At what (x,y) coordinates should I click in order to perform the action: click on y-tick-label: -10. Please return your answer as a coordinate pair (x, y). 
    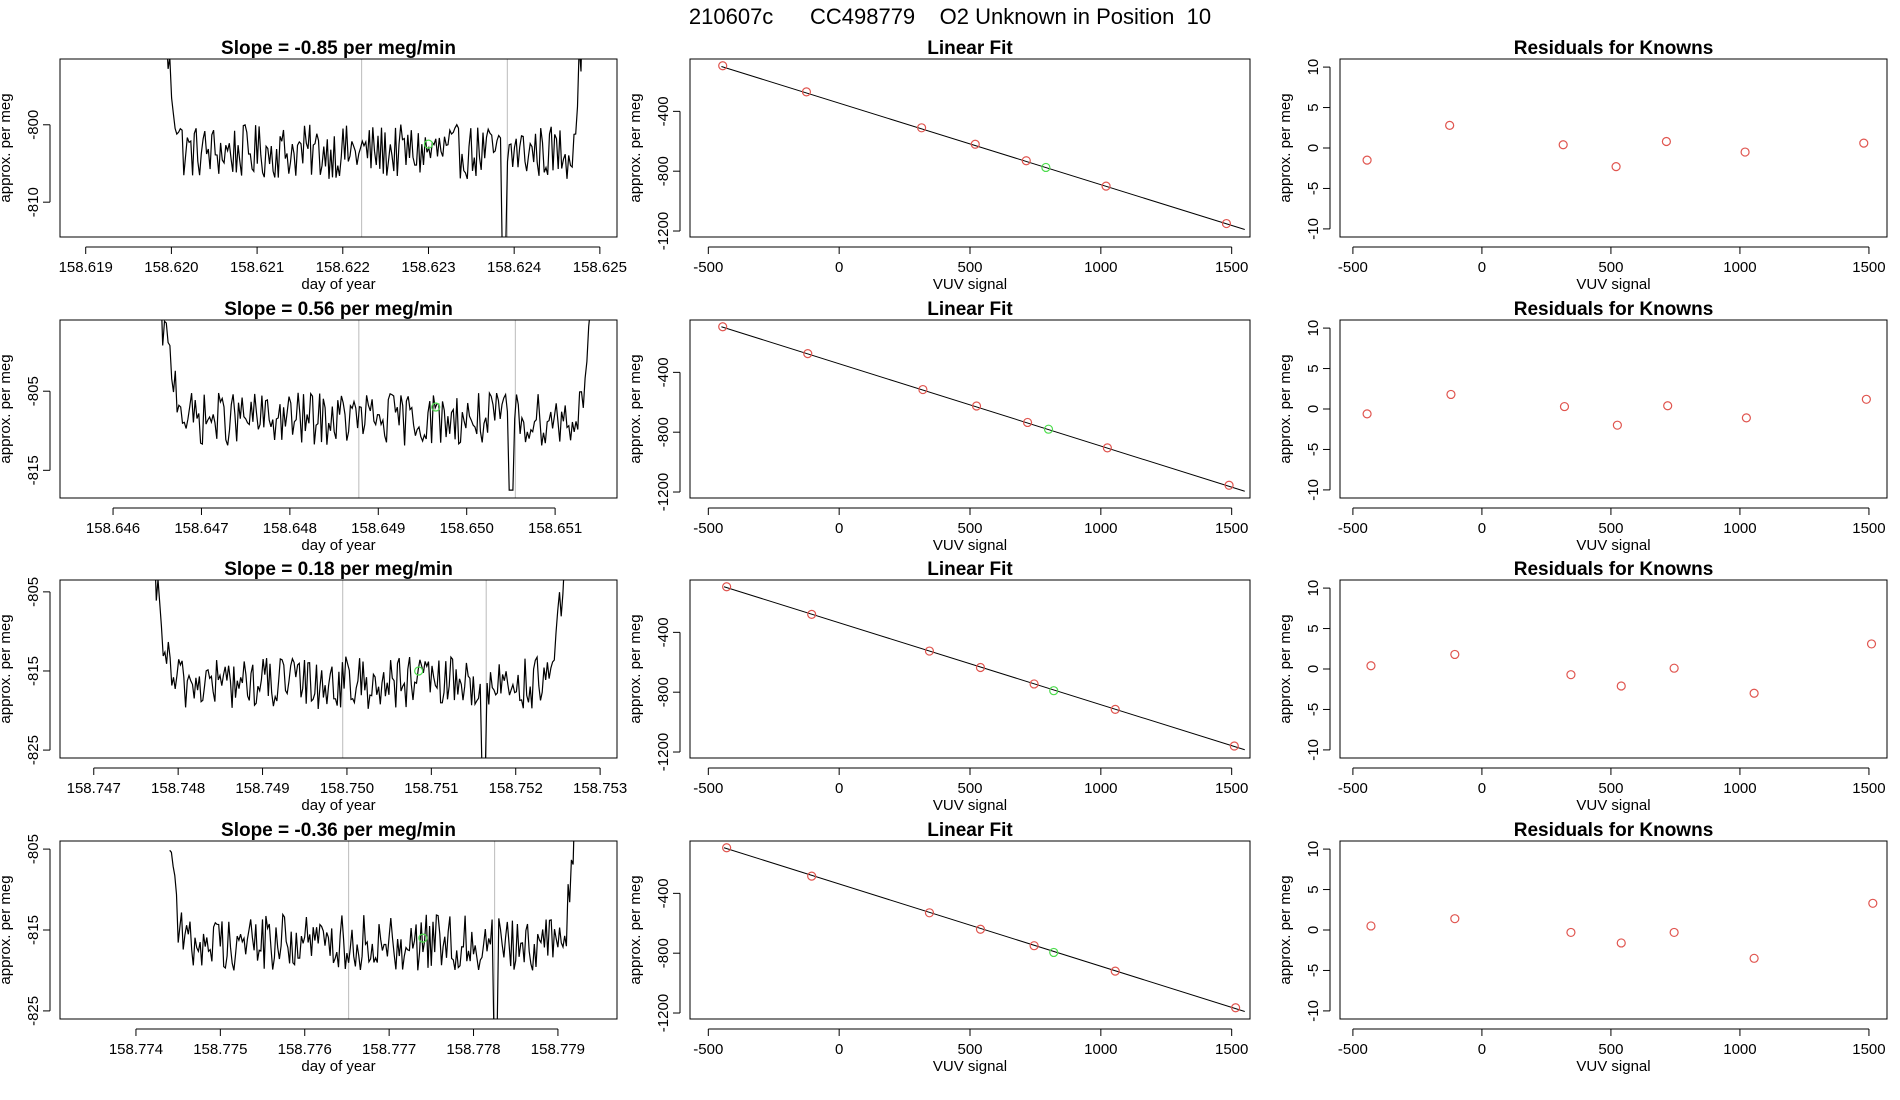
    Looking at the image, I should click on (1313, 490).